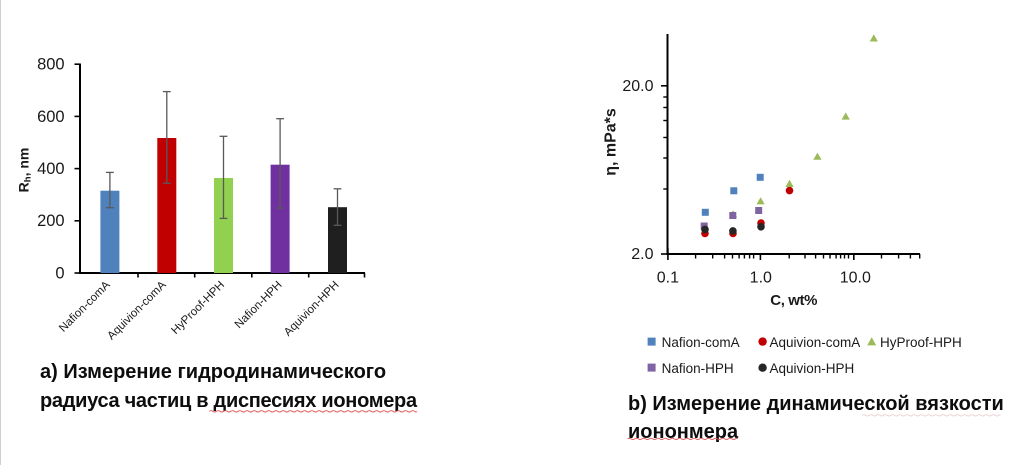  What do you see at coordinates (229, 401) in the screenshot?
I see `svg-text:радиуса частиц в диспесиях ион: радиуса частиц в диспесиях иономера` at bounding box center [229, 401].